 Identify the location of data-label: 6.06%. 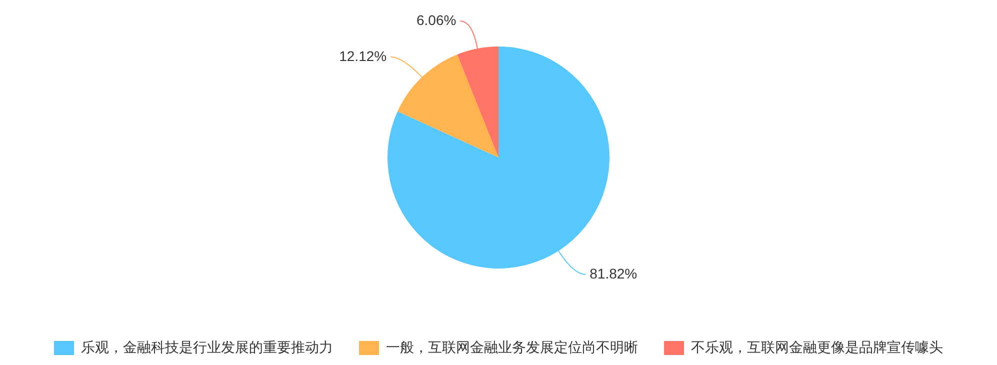
(436, 20).